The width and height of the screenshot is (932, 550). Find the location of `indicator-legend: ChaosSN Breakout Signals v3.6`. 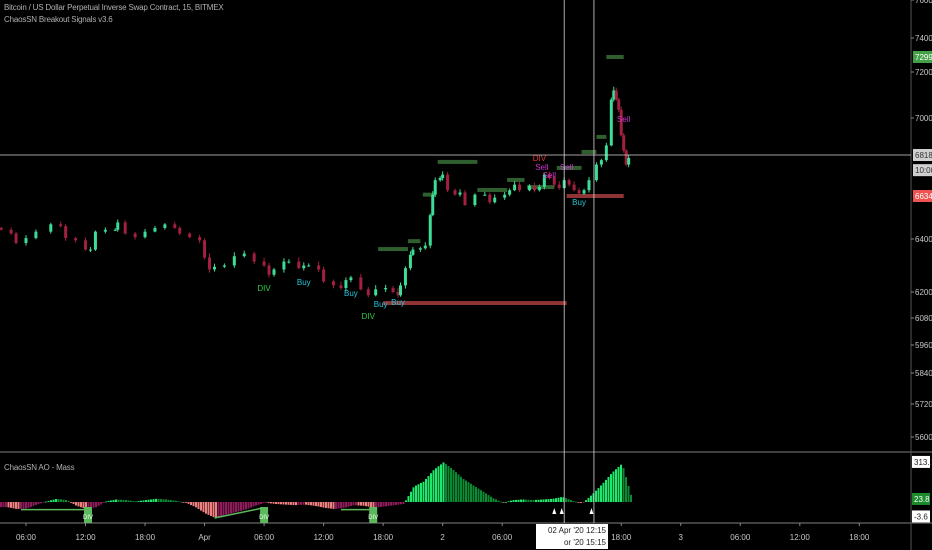

indicator-legend: ChaosSN Breakout Signals v3.6 is located at coordinates (58, 19).